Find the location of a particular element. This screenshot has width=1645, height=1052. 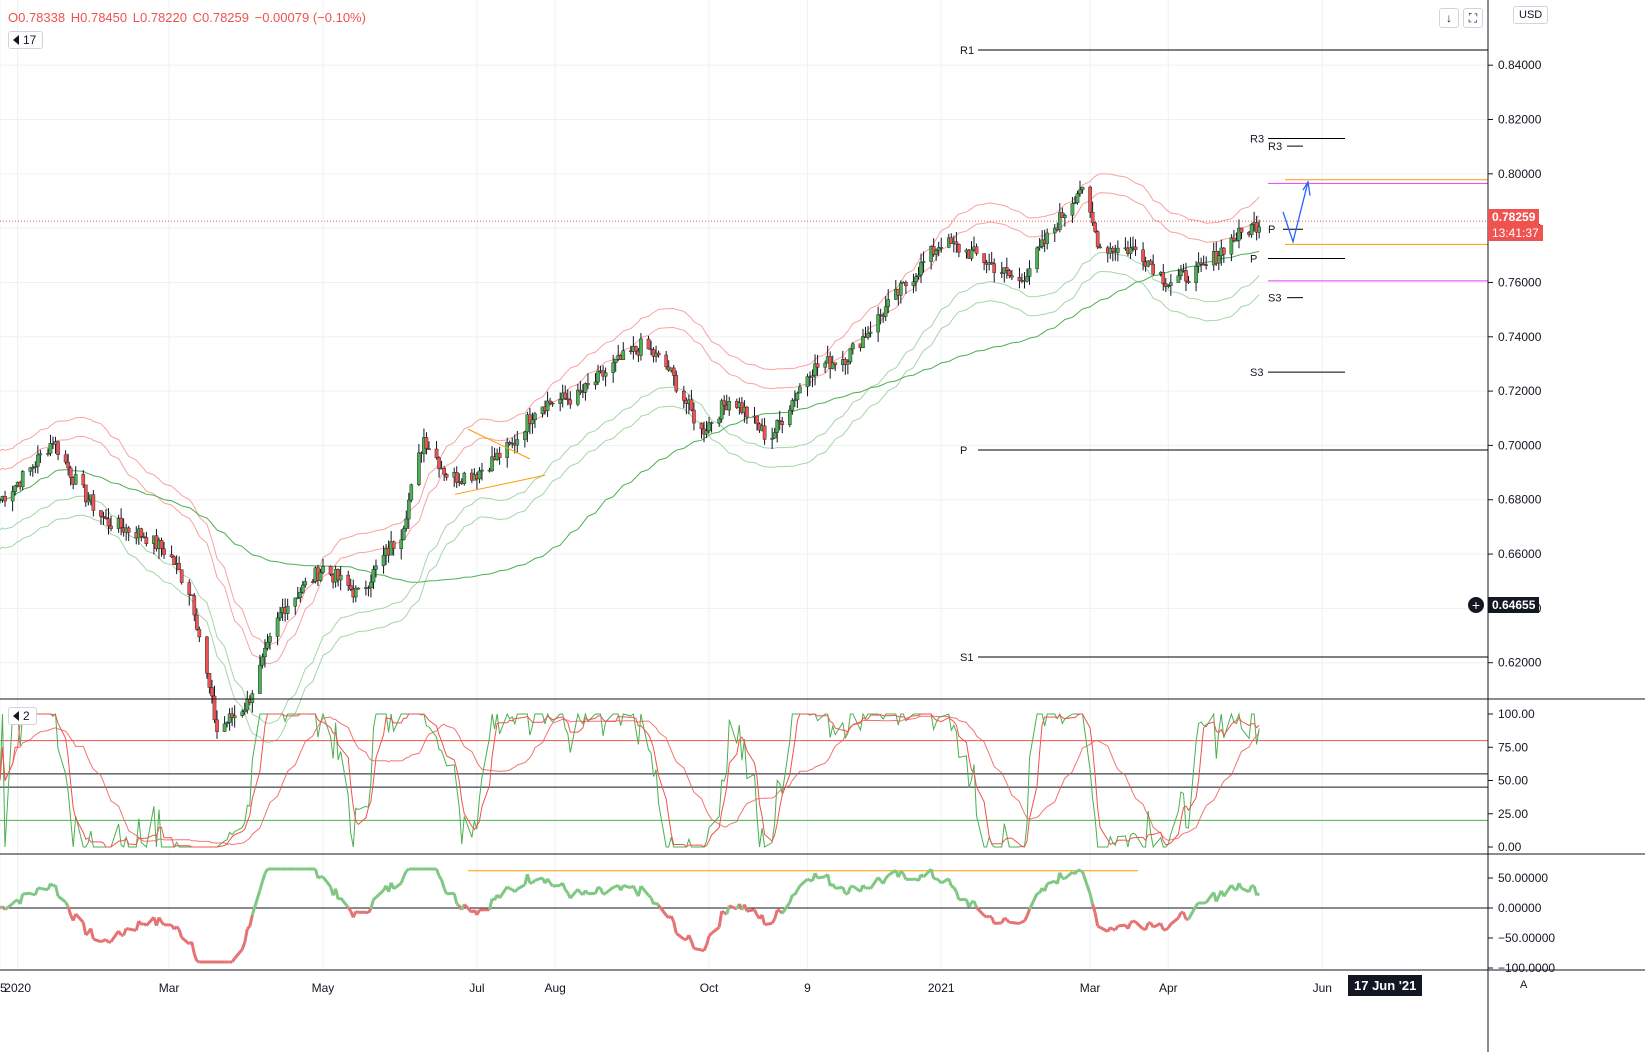

download-icon: ↓ is located at coordinates (1449, 18).